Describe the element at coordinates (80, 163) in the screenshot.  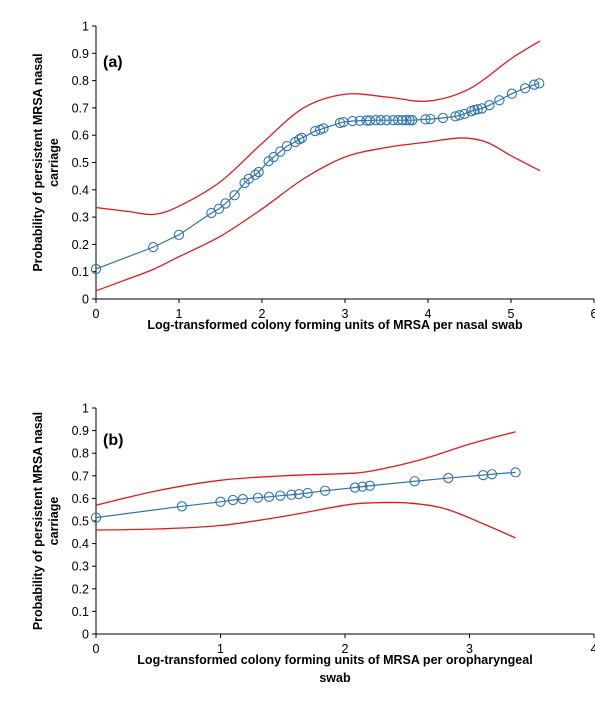
I see `y-tick-label: 0.5` at that location.